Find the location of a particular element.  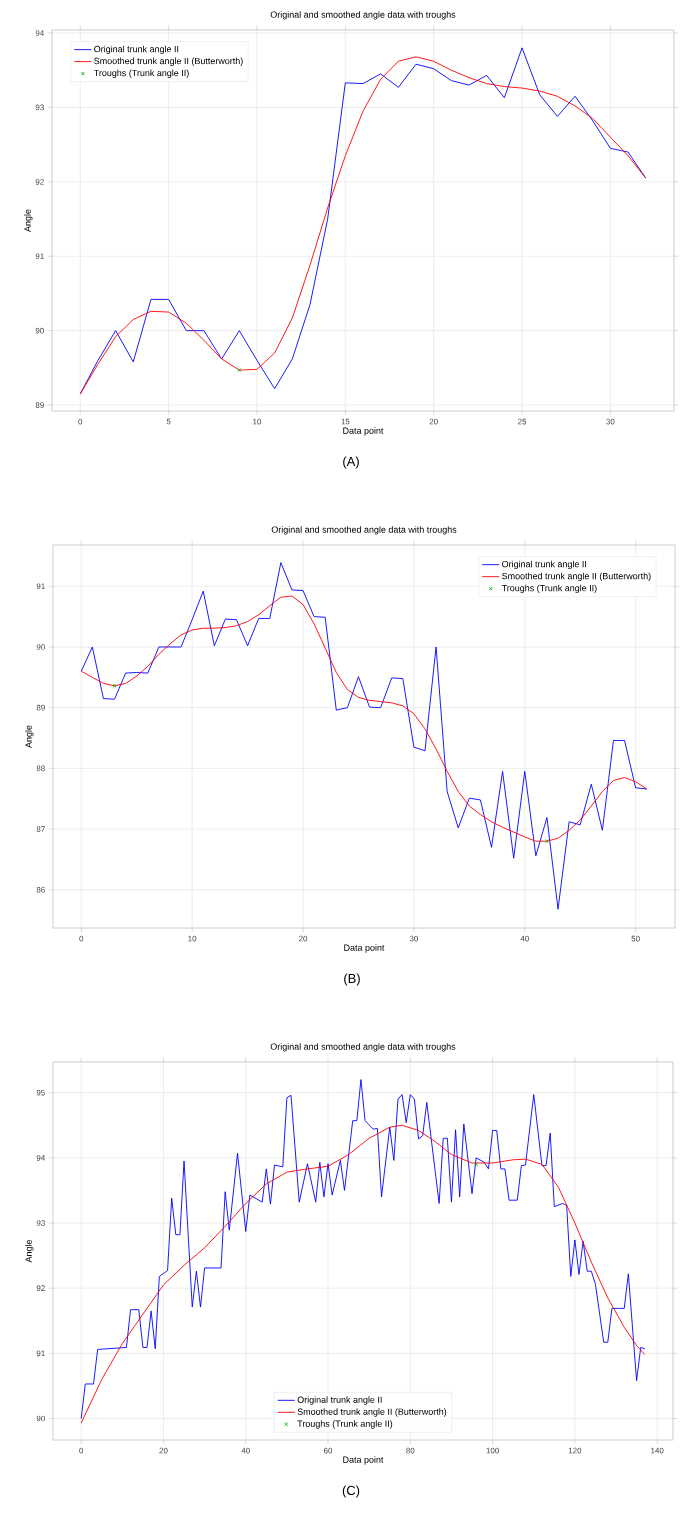

text: (B) is located at coordinates (352, 979).